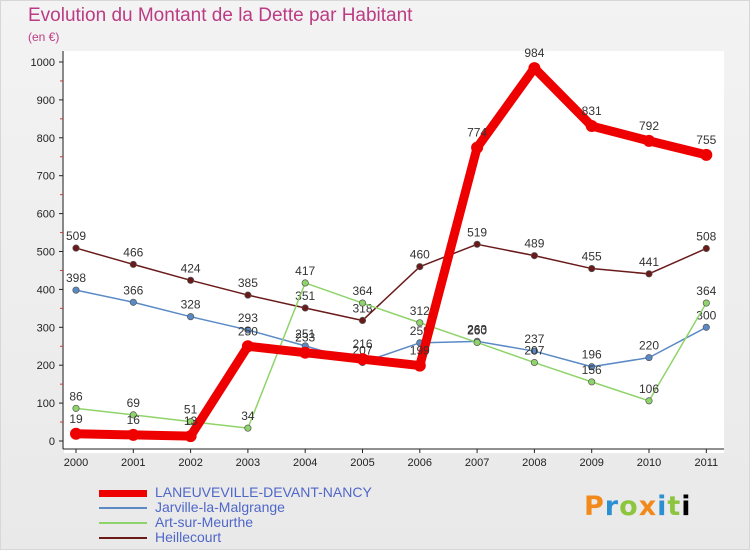 The image size is (750, 550). Describe the element at coordinates (362, 291) in the screenshot. I see `data-label: 364` at that location.